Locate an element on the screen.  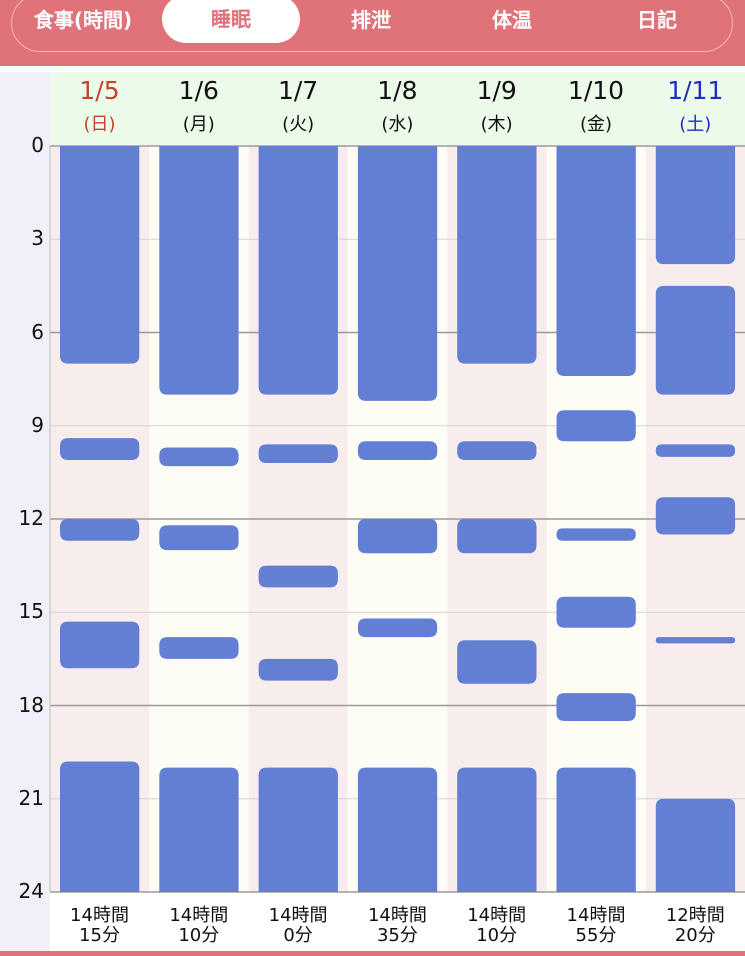
weekday-label: (月) is located at coordinates (198, 124).